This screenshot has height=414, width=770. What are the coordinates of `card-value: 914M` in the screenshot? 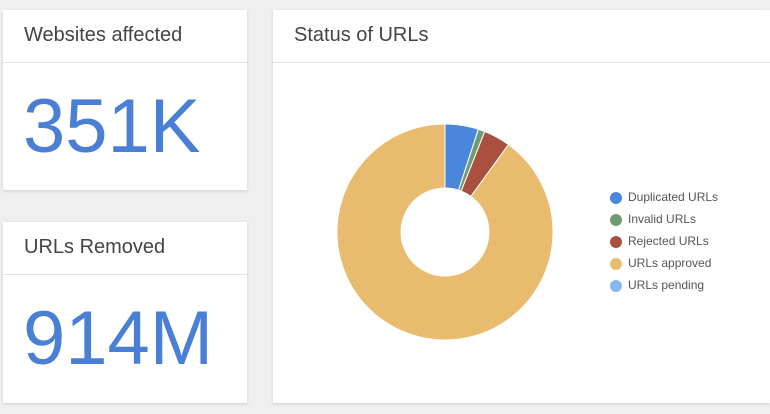 It's located at (118, 338).